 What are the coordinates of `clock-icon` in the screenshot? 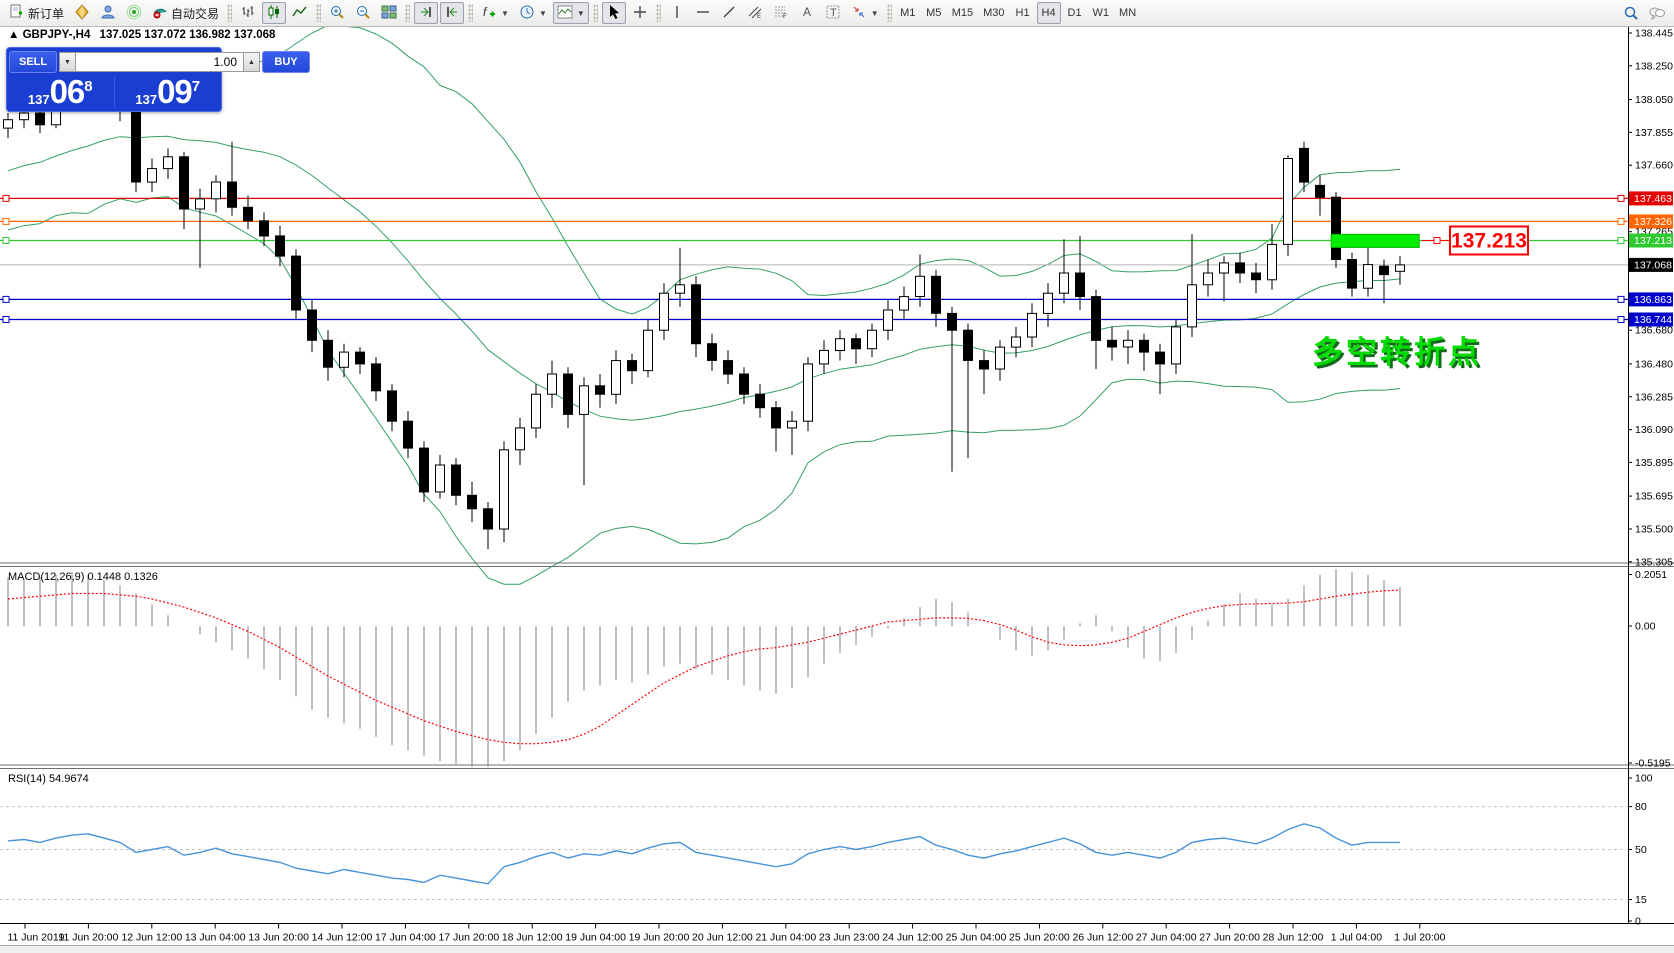 It's located at (527, 13).